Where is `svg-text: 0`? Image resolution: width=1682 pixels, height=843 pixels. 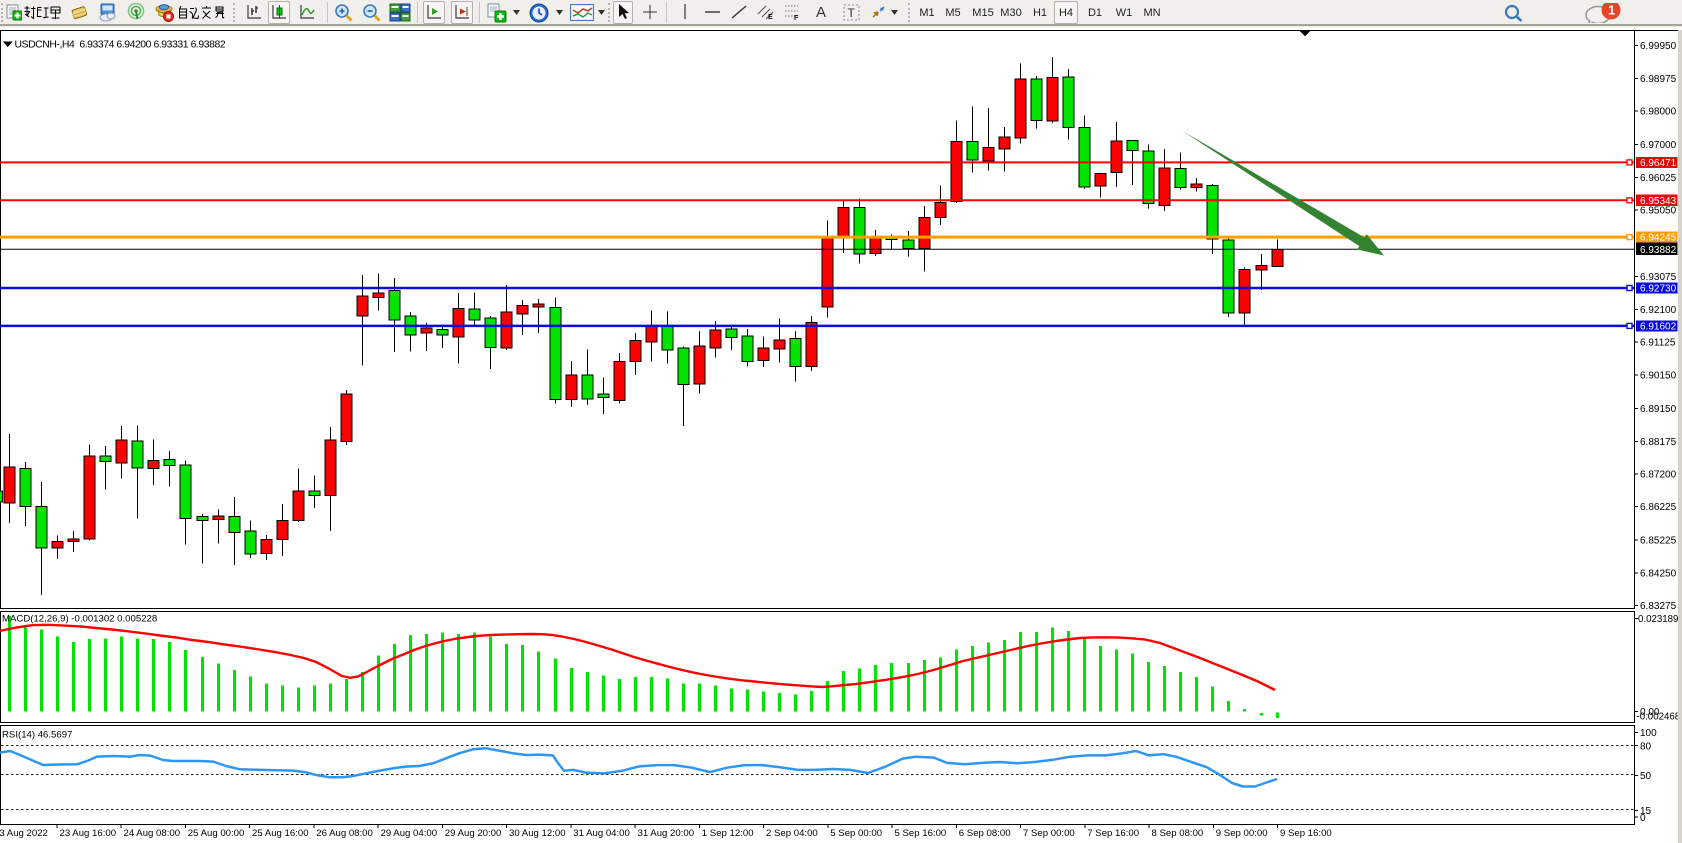 svg-text: 0 is located at coordinates (1643, 818).